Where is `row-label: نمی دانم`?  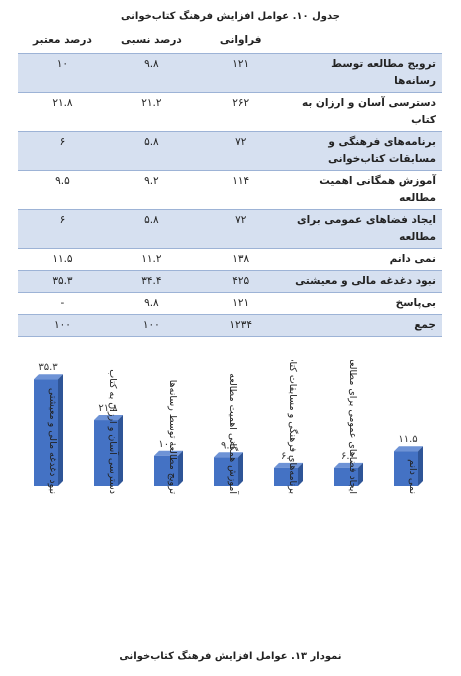 row-label: نمی دانم is located at coordinates (363, 259).